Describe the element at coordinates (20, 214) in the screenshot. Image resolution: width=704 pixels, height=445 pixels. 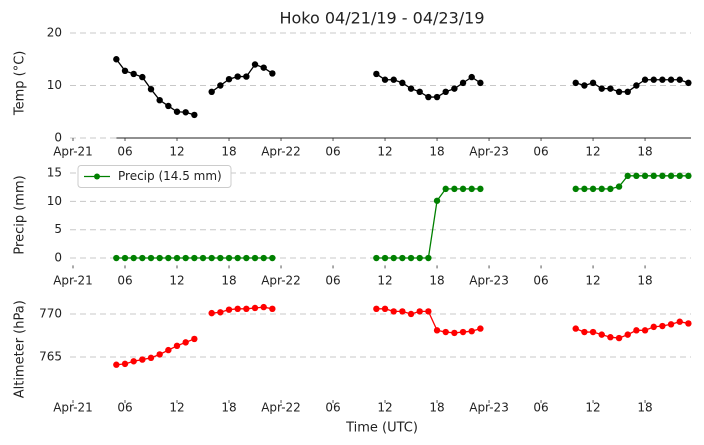
I see `y-axis-label: Precip (mm)` at that location.